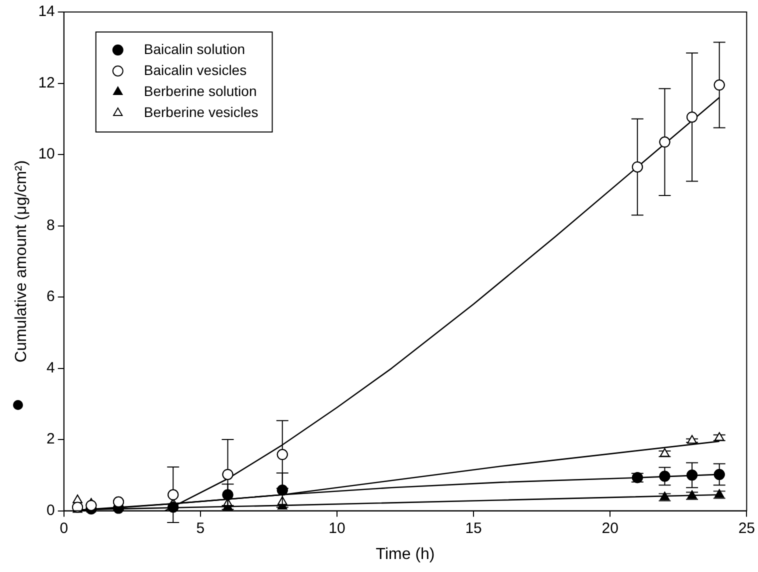  I want to click on y-tick-label: 0, so click(50, 510).